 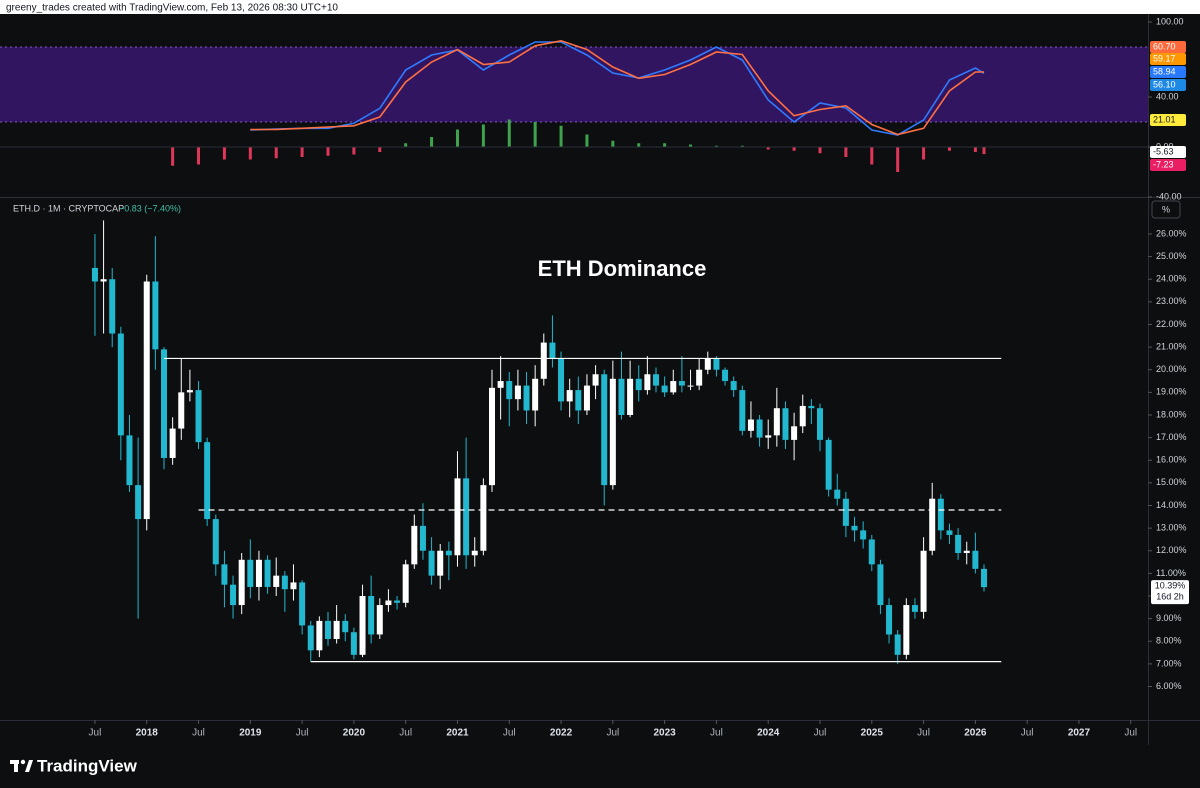 What do you see at coordinates (1171, 301) in the screenshot?
I see `y-tick-label: 23.00%` at bounding box center [1171, 301].